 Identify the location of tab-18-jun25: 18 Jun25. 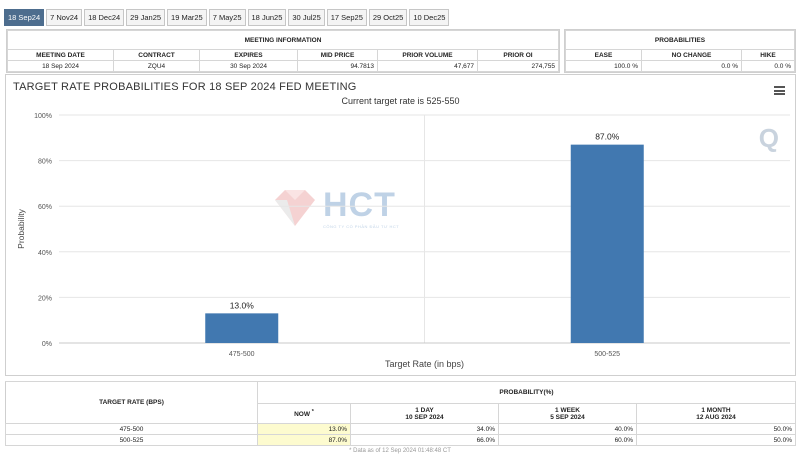
(267, 17).